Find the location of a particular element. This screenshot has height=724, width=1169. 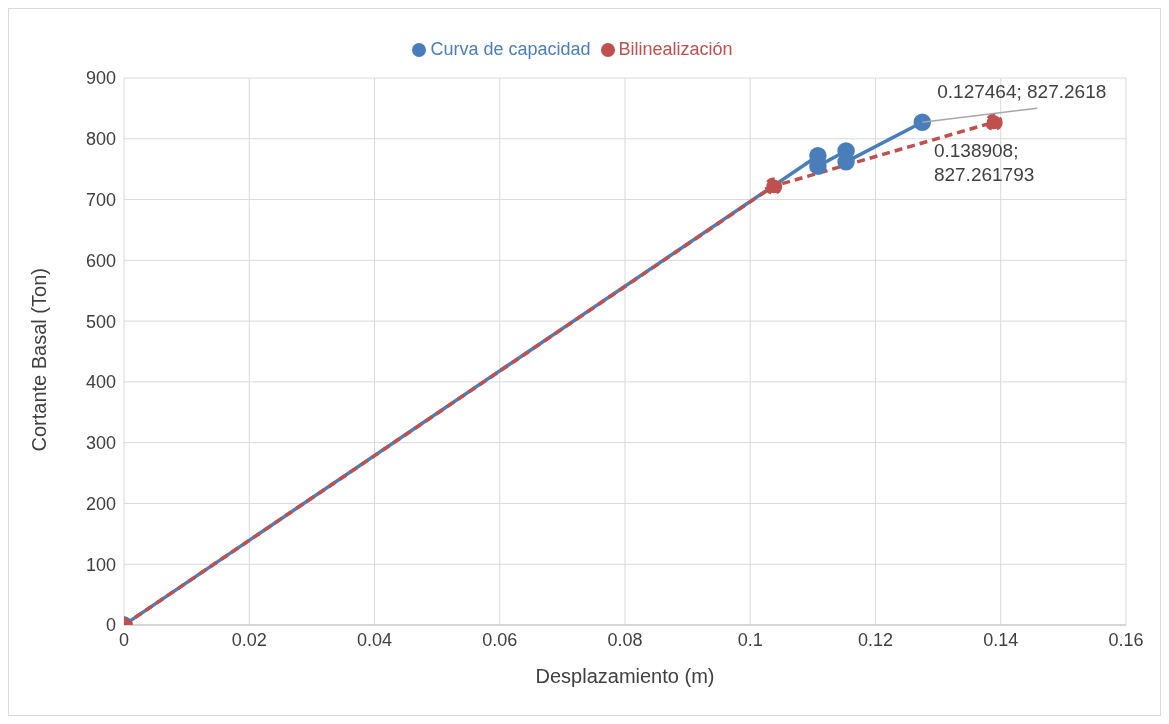

legend-label: Bilinealización is located at coordinates (675, 49).